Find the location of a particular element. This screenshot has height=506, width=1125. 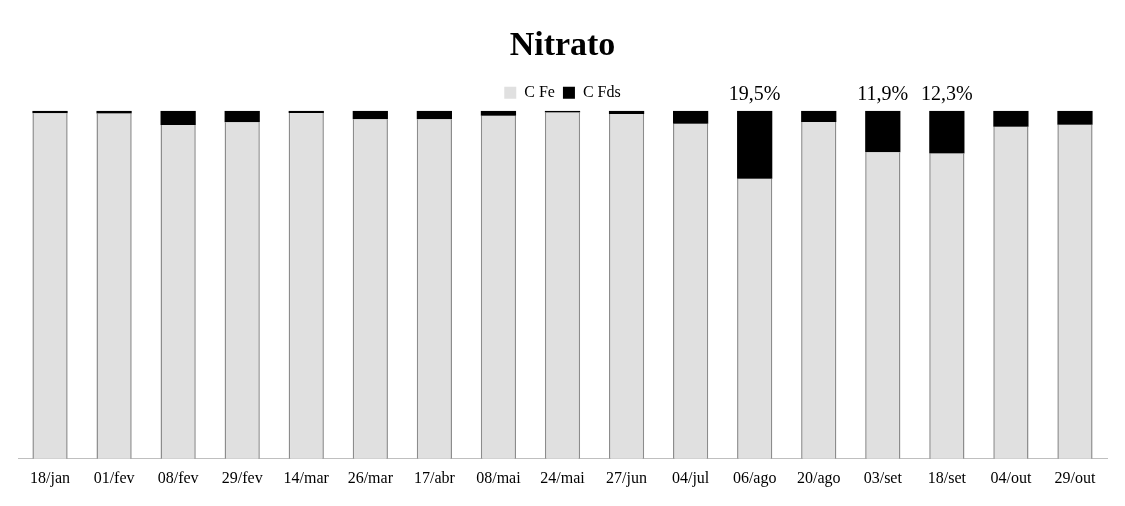

x-tick-label: 17/abr is located at coordinates (434, 477).